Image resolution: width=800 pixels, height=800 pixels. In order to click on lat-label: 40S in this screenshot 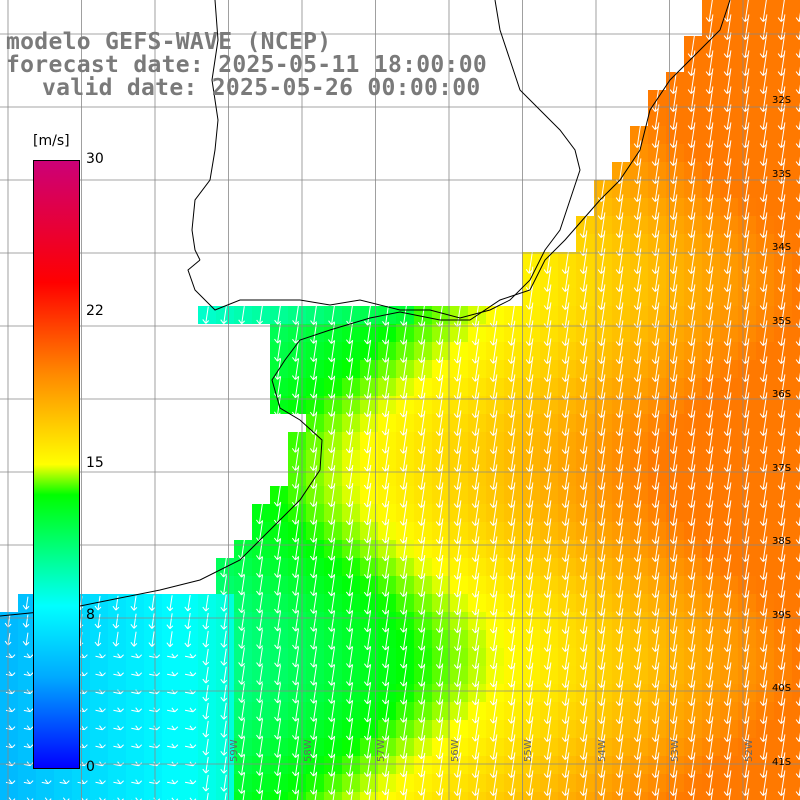, I will do `click(782, 688)`.